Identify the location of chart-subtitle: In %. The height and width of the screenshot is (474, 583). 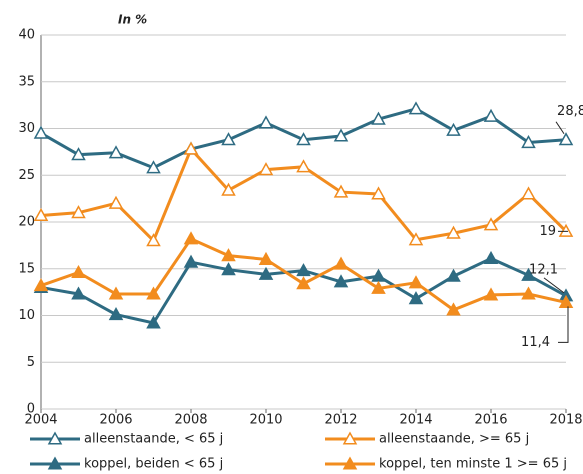
(132, 20).